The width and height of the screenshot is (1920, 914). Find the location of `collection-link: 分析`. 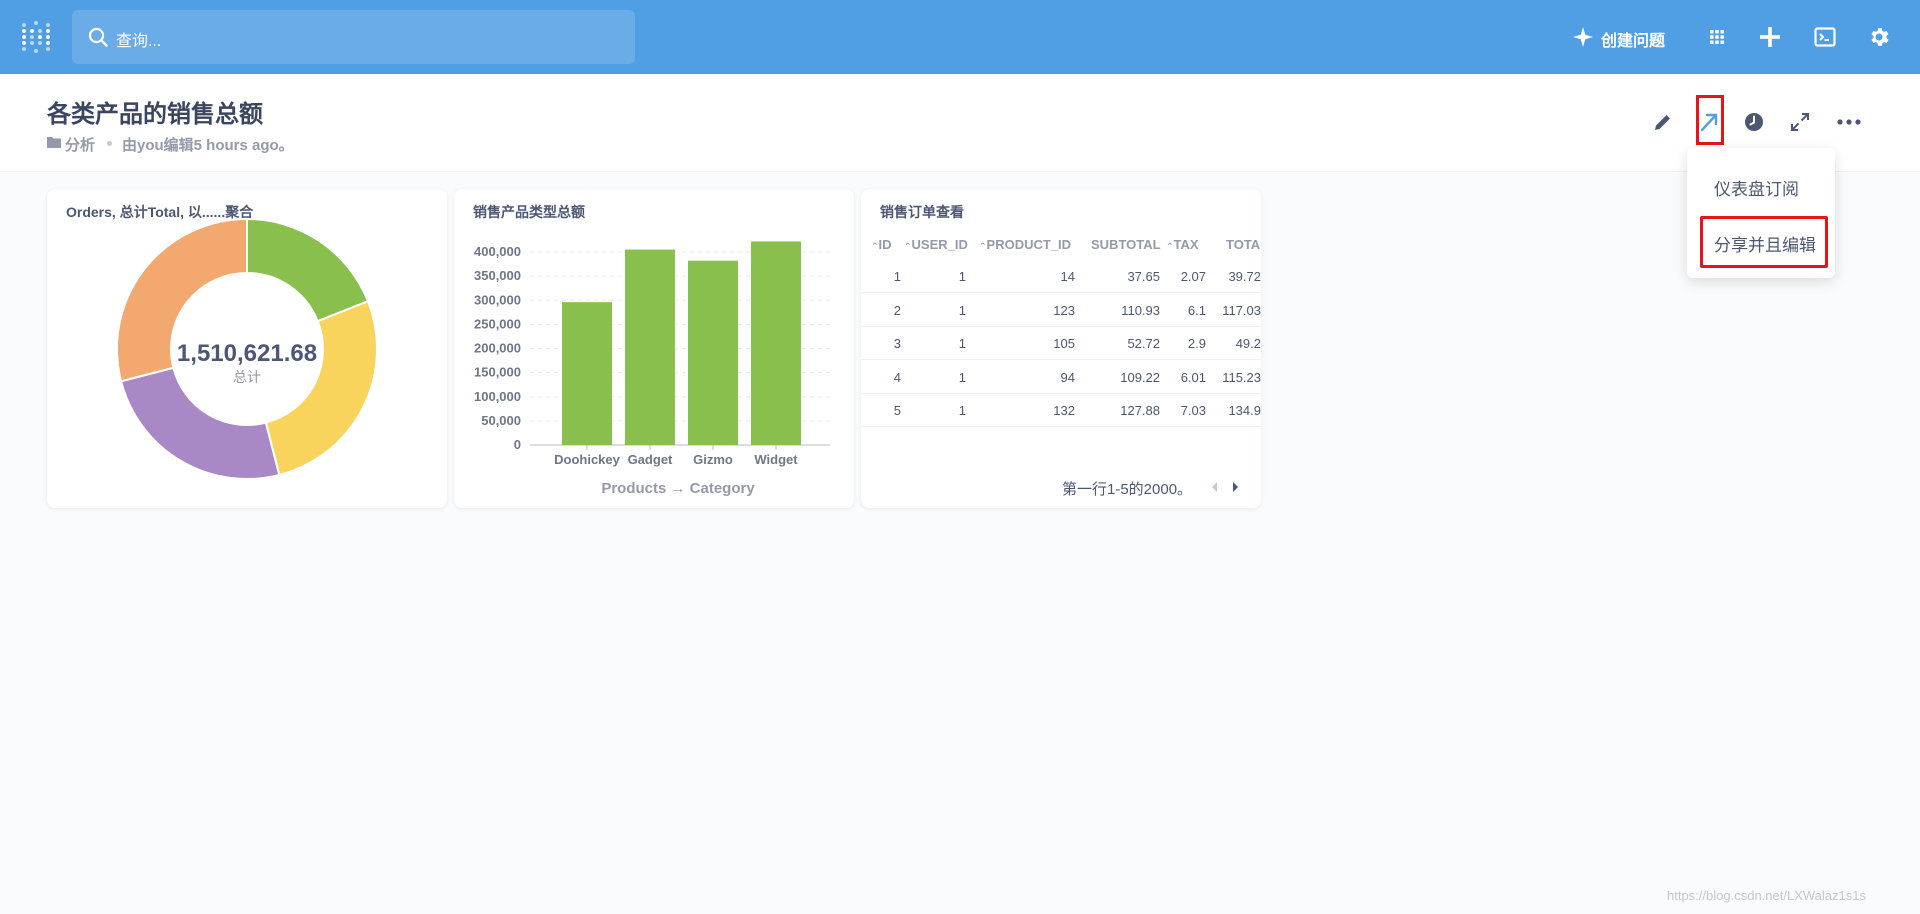

collection-link: 分析 is located at coordinates (80, 145).